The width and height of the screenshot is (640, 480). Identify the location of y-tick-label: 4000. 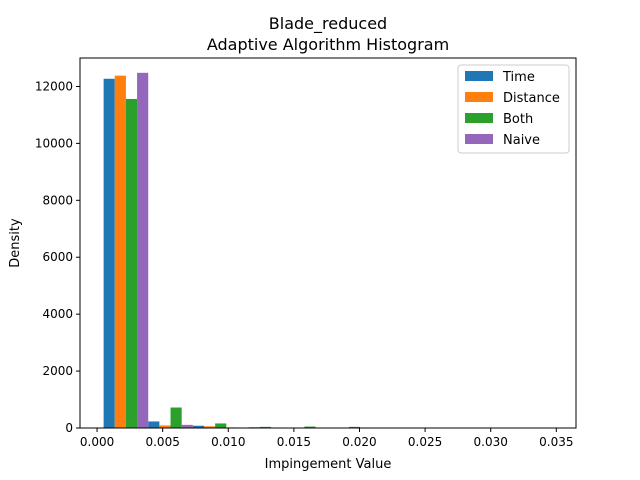
(57, 314).